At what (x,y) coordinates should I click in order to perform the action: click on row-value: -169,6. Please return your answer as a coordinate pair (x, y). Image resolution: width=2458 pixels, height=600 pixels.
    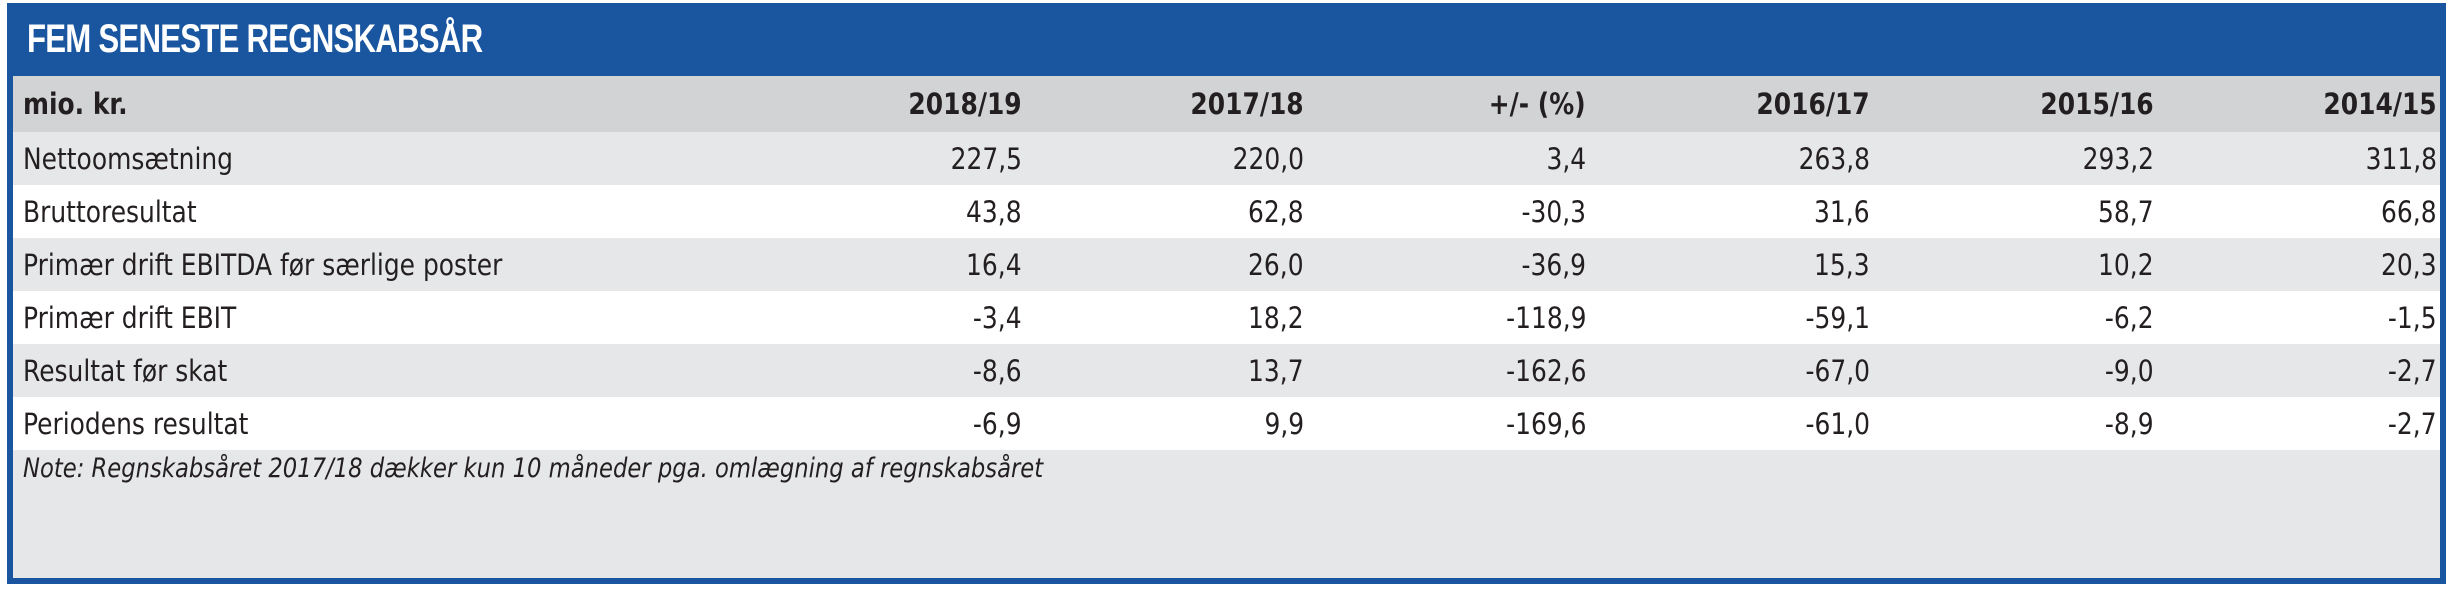
    Looking at the image, I should click on (1545, 423).